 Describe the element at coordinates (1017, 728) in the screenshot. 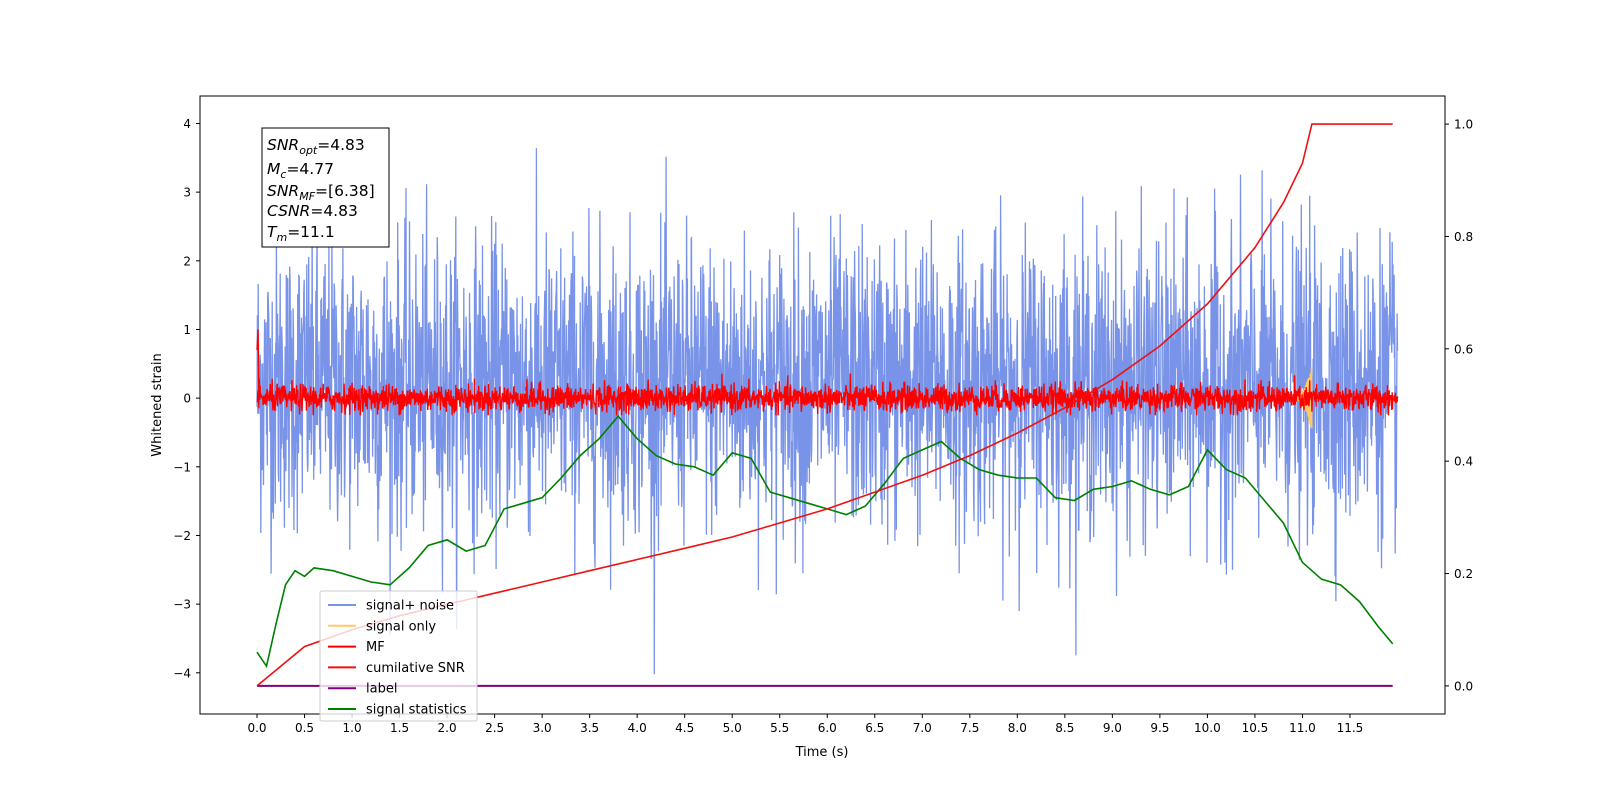

I see `x-tick-label: 8.0` at that location.